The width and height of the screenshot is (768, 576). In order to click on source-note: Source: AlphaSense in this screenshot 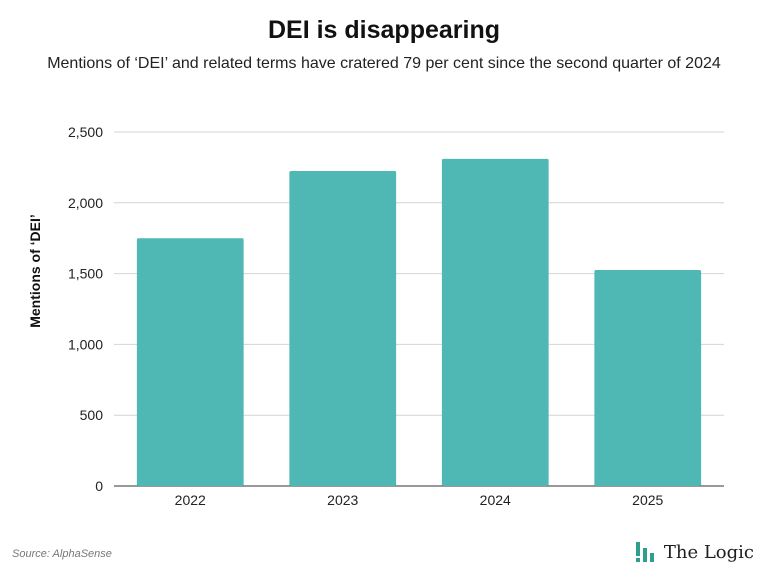, I will do `click(62, 554)`.